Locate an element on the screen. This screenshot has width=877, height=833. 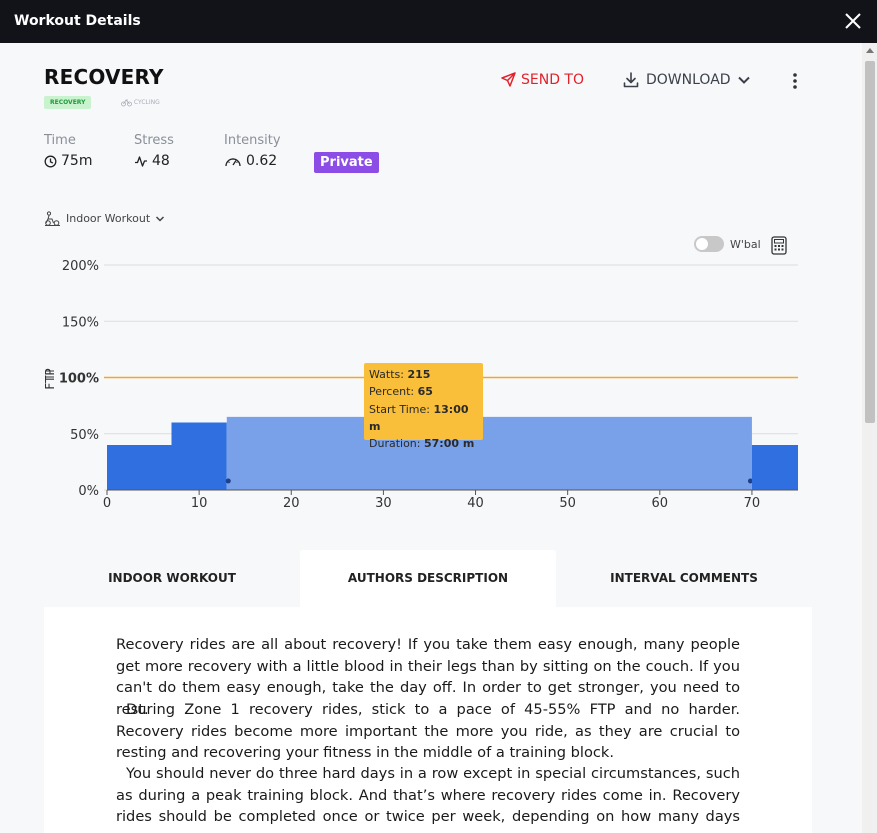
y-tick-label: 0% is located at coordinates (88, 491).